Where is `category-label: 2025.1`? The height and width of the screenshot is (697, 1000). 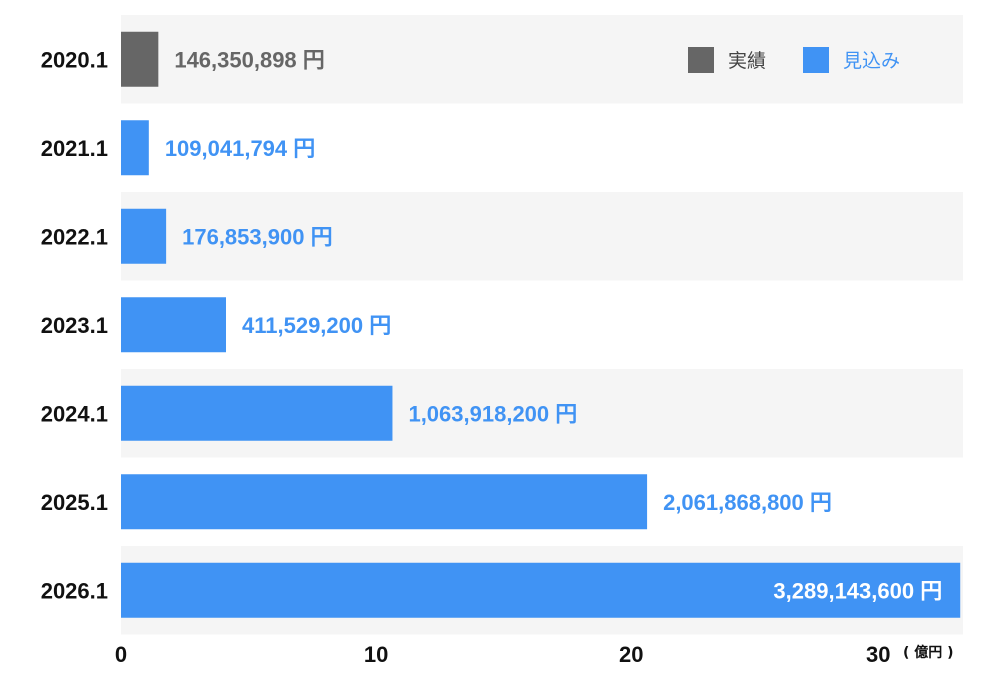 category-label: 2025.1 is located at coordinates (74, 502).